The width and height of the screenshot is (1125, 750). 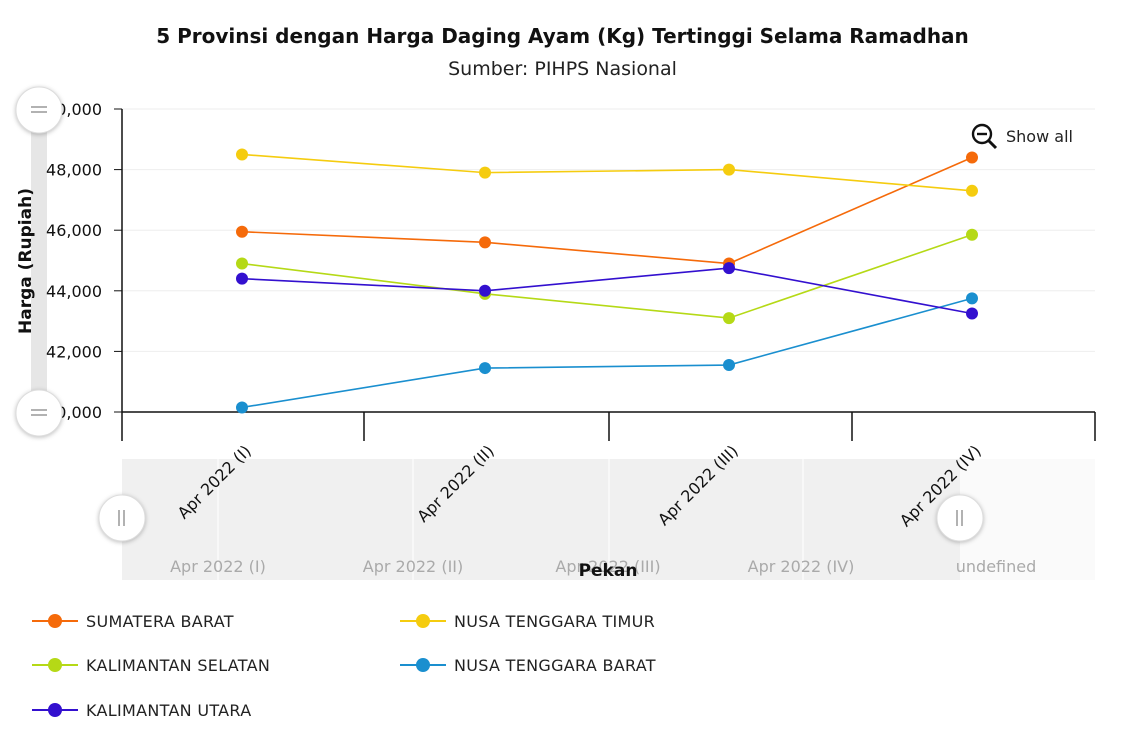 I want to click on y-tick-label: 48,000, so click(x=74, y=170).